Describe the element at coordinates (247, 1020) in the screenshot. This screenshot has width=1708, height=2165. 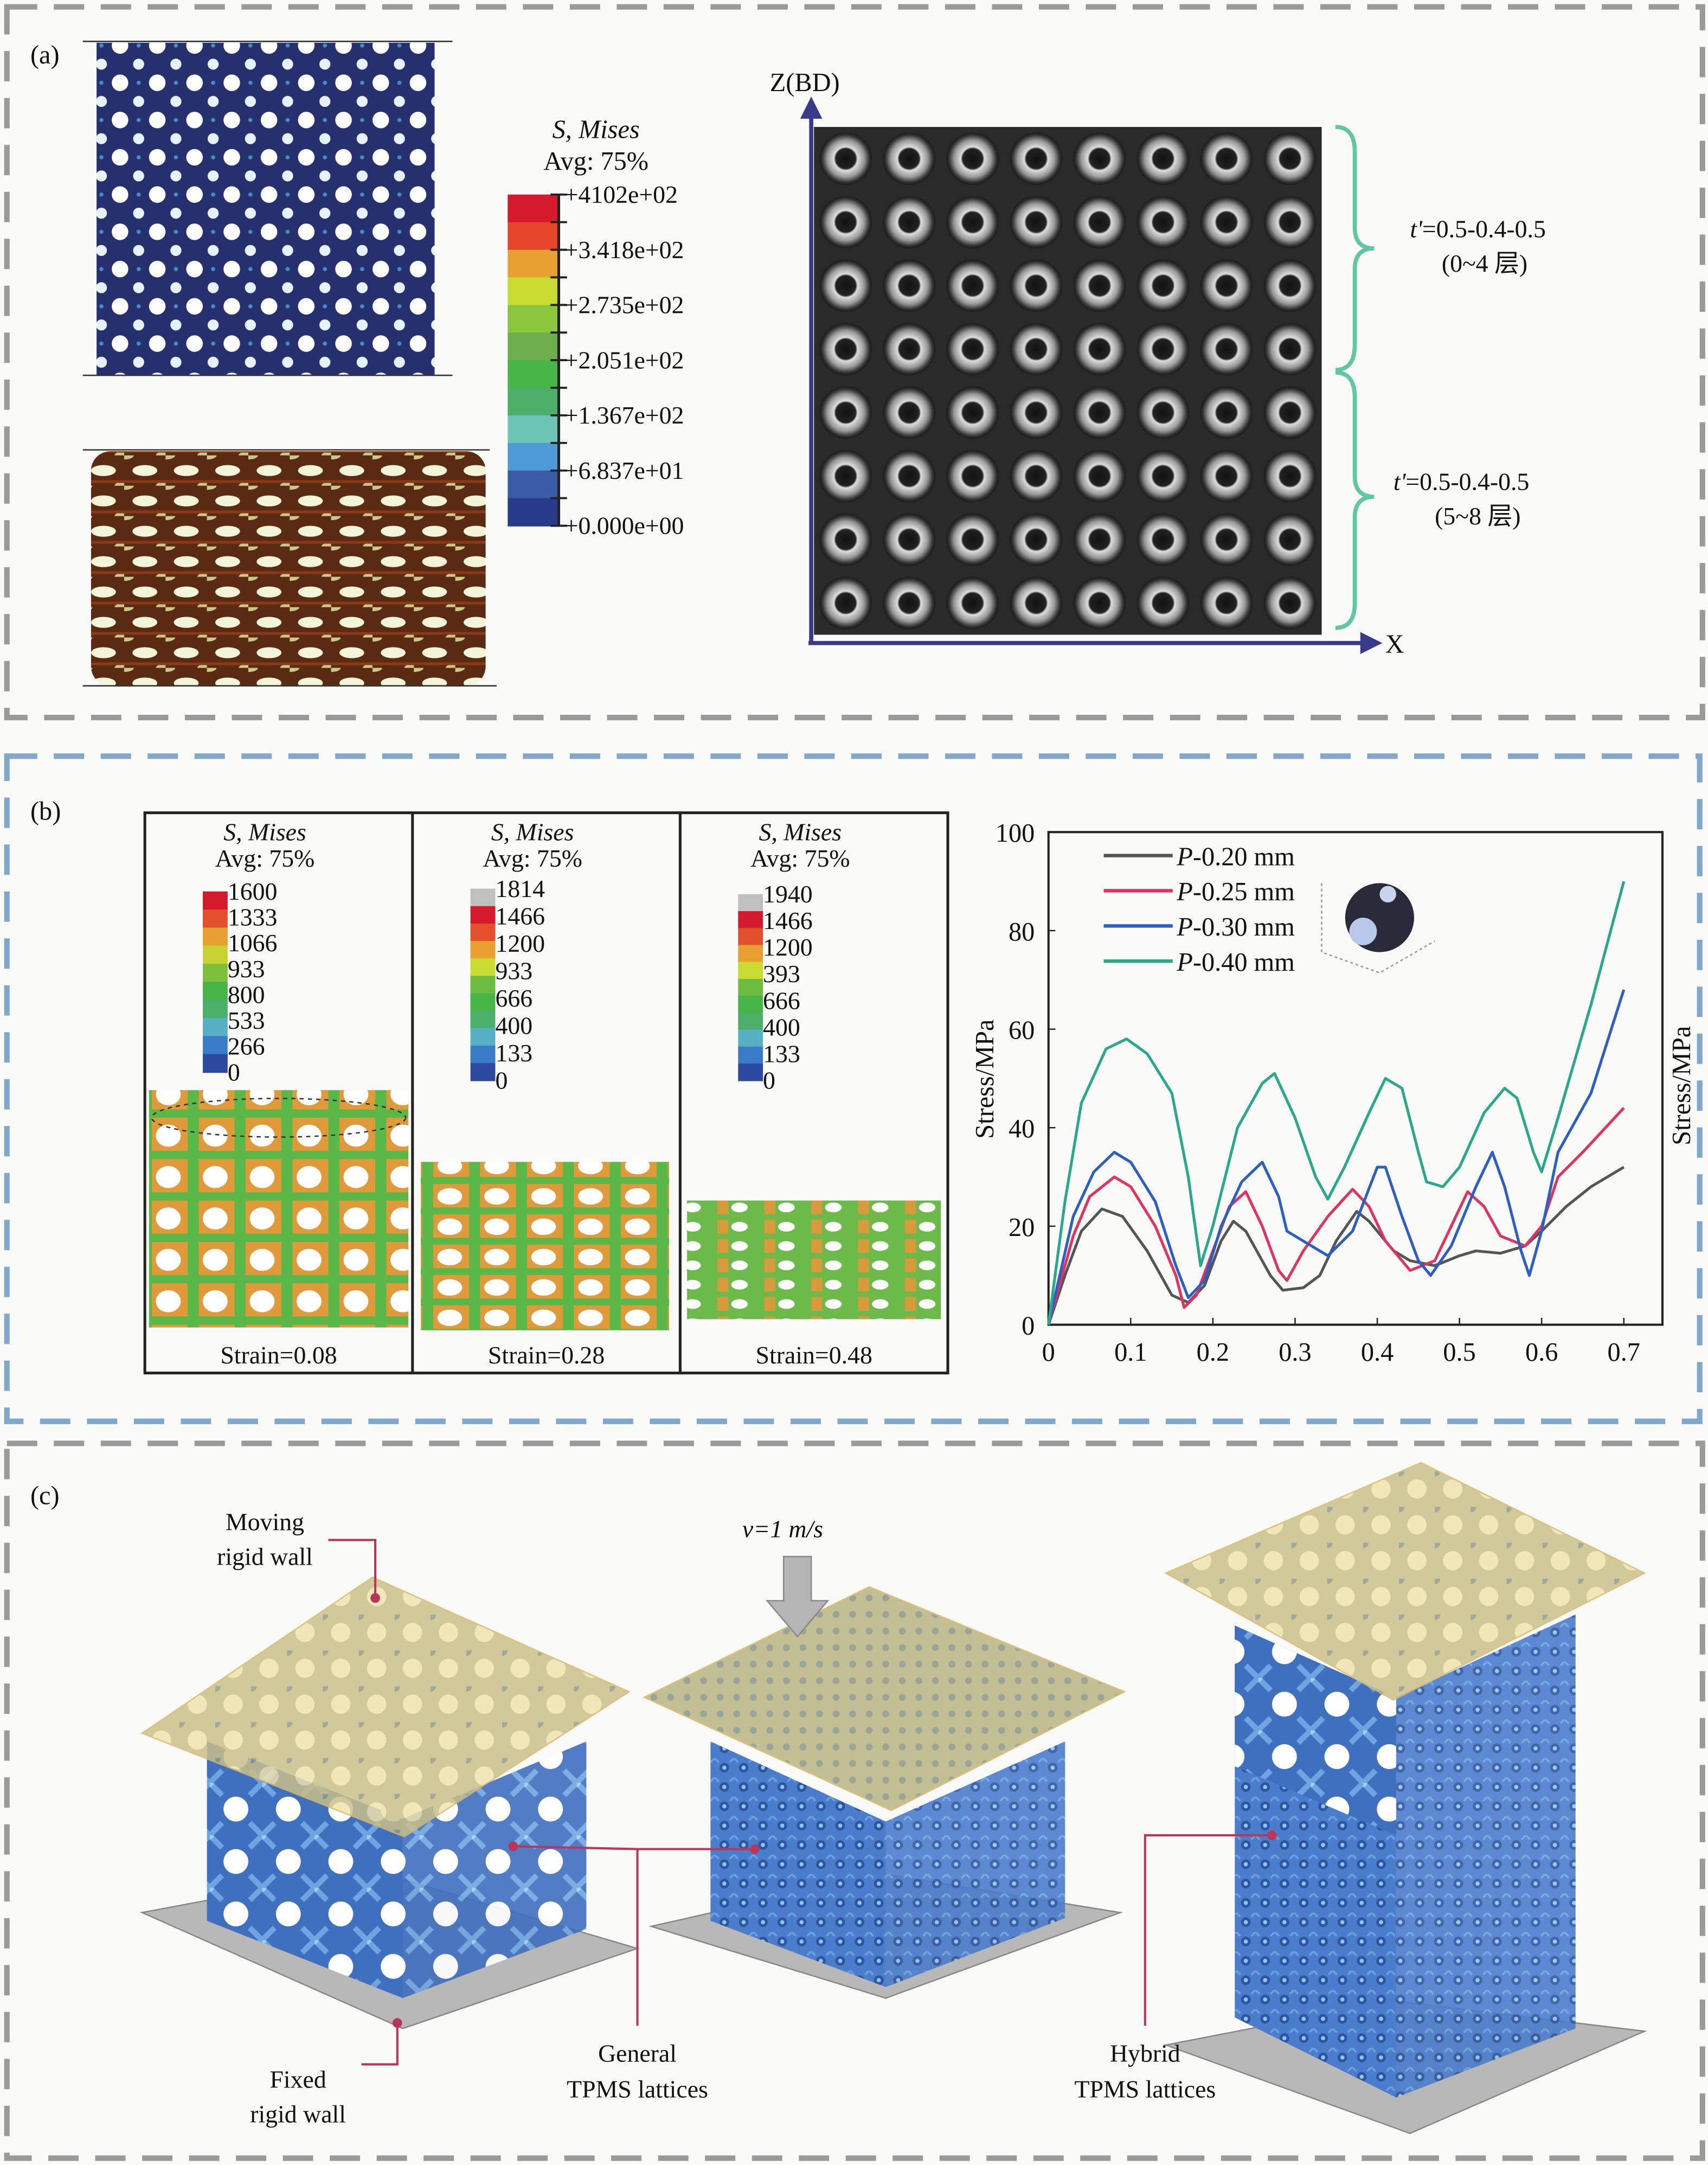
I see `colorbar-tick-label: 533` at that location.